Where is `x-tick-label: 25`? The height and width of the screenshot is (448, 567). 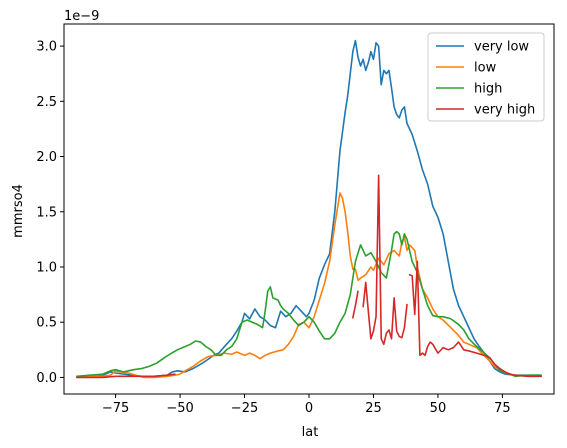 x-tick-label: 25 is located at coordinates (373, 408).